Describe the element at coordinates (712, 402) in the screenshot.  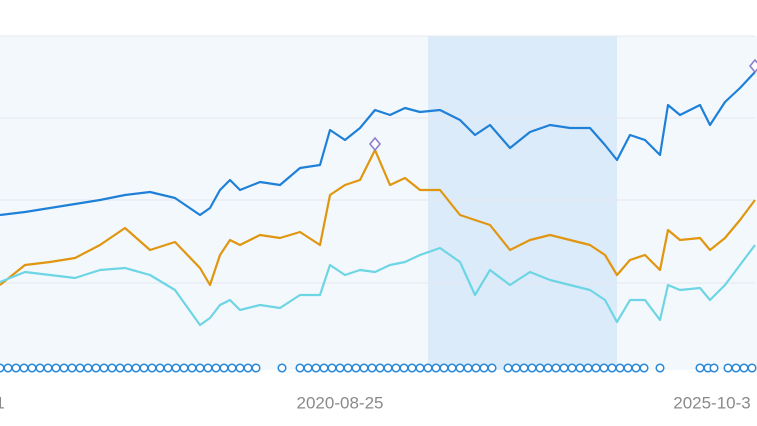
I see `x-tick-label: 2025-10-3` at that location.